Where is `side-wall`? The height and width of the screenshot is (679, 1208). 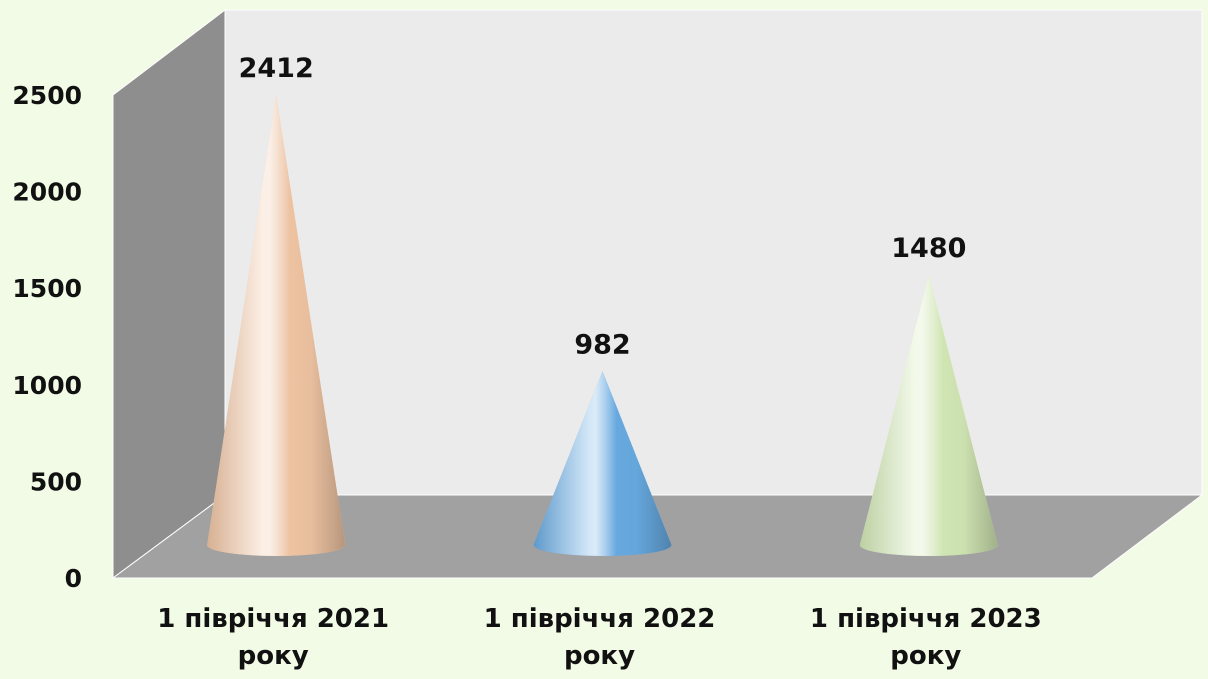
side-wall is located at coordinates (169, 293).